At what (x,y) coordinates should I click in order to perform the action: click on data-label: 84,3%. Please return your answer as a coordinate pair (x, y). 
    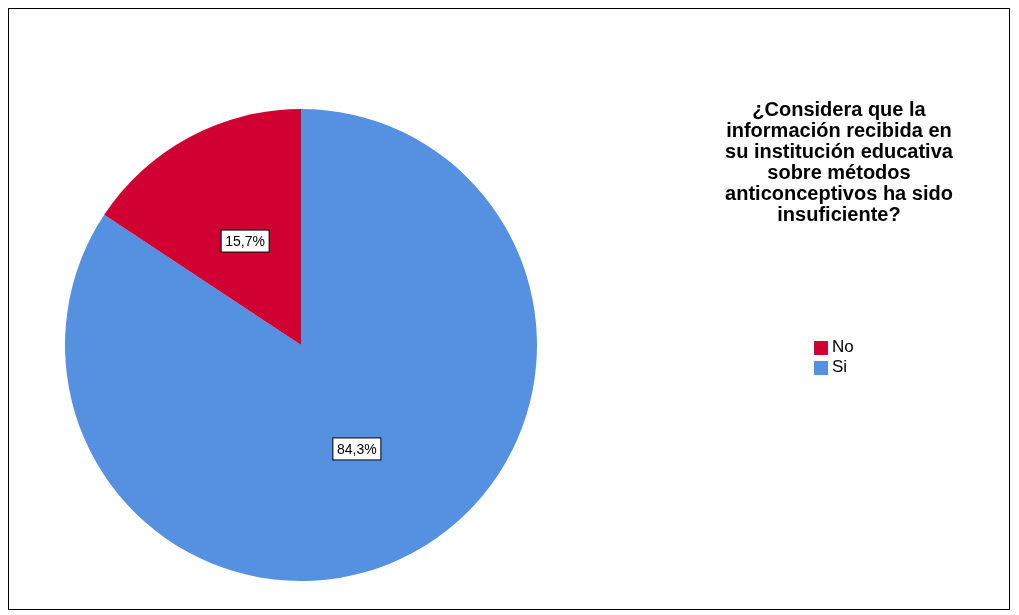
    Looking at the image, I should click on (357, 448).